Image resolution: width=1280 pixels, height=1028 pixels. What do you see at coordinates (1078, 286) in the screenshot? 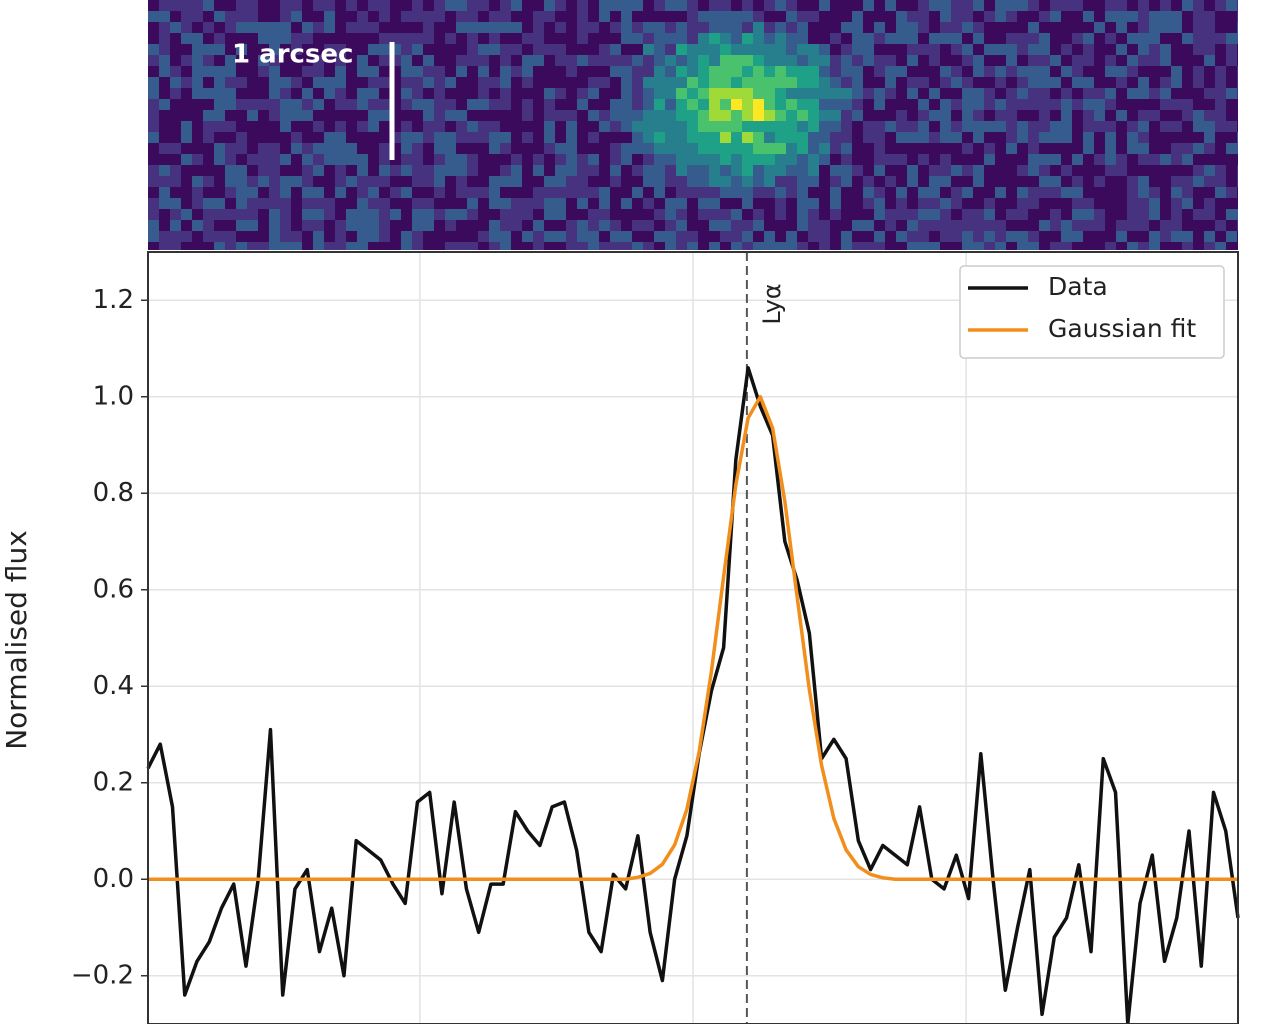
I see `legend-label: Data` at bounding box center [1078, 286].